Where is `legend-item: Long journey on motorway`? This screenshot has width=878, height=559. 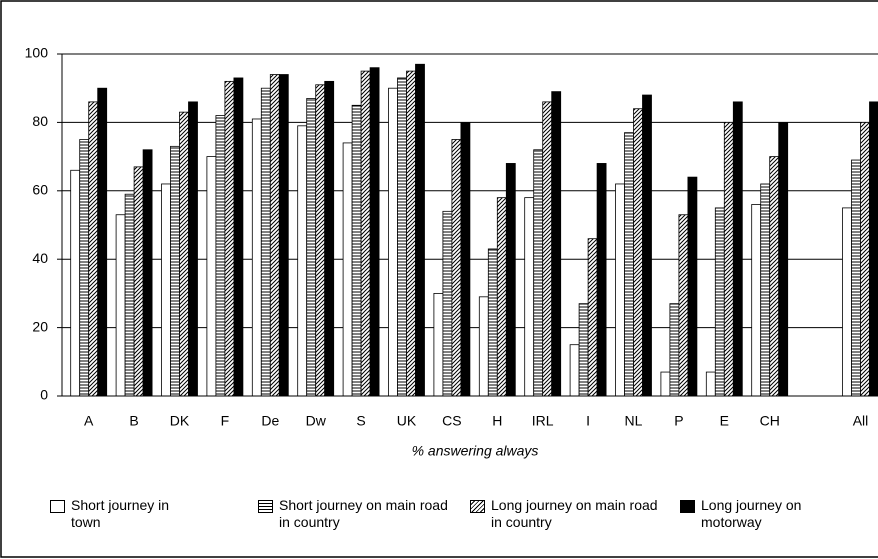
legend-item: Long journey on motorway is located at coordinates (765, 514).